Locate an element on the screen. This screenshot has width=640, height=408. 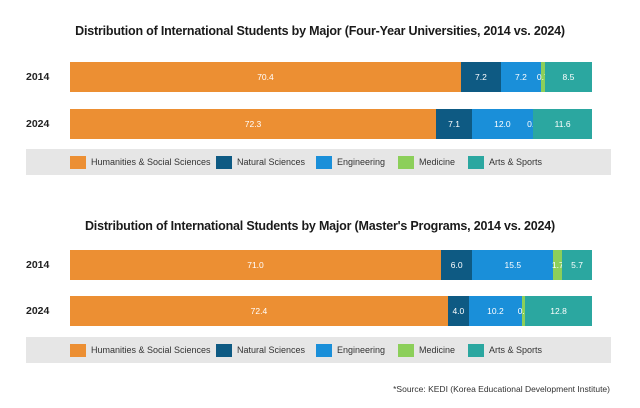
data-label: 5.7 is located at coordinates (577, 265).